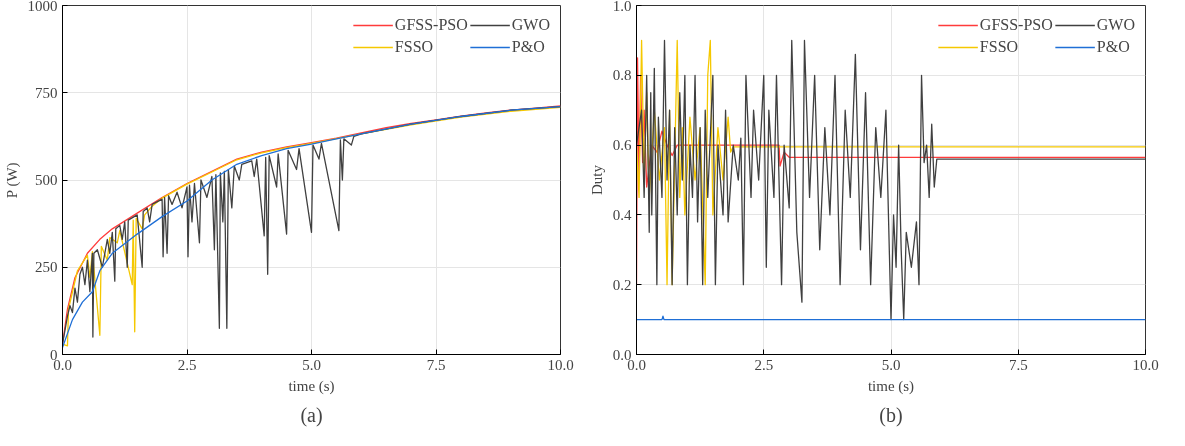 The height and width of the screenshot is (446, 1185). What do you see at coordinates (42, 7) in the screenshot?
I see `y-tick-label: 1000` at bounding box center [42, 7].